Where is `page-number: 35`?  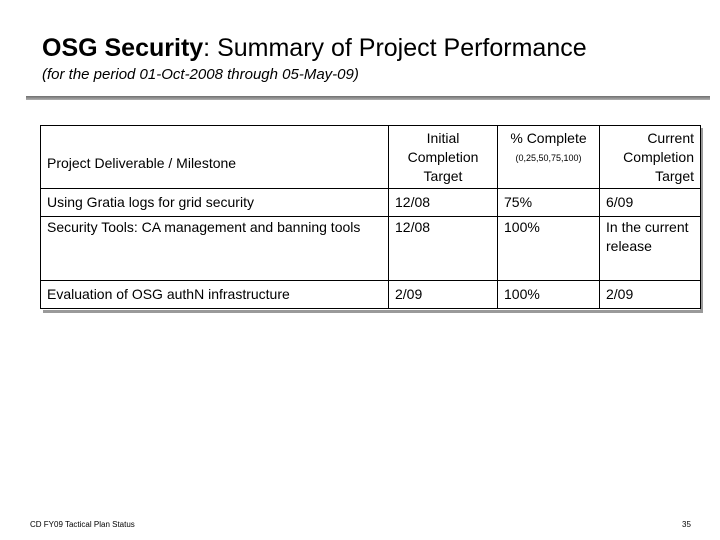
page-number: 35 is located at coordinates (686, 524).